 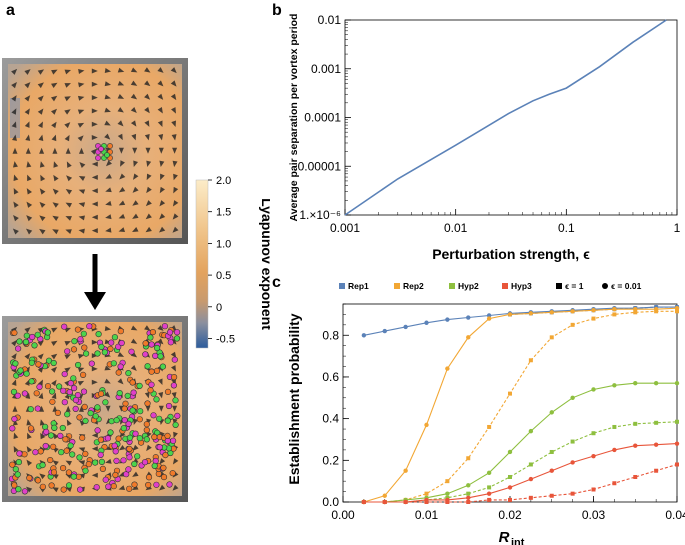 I want to click on flow-field-top, so click(x=95, y=151).